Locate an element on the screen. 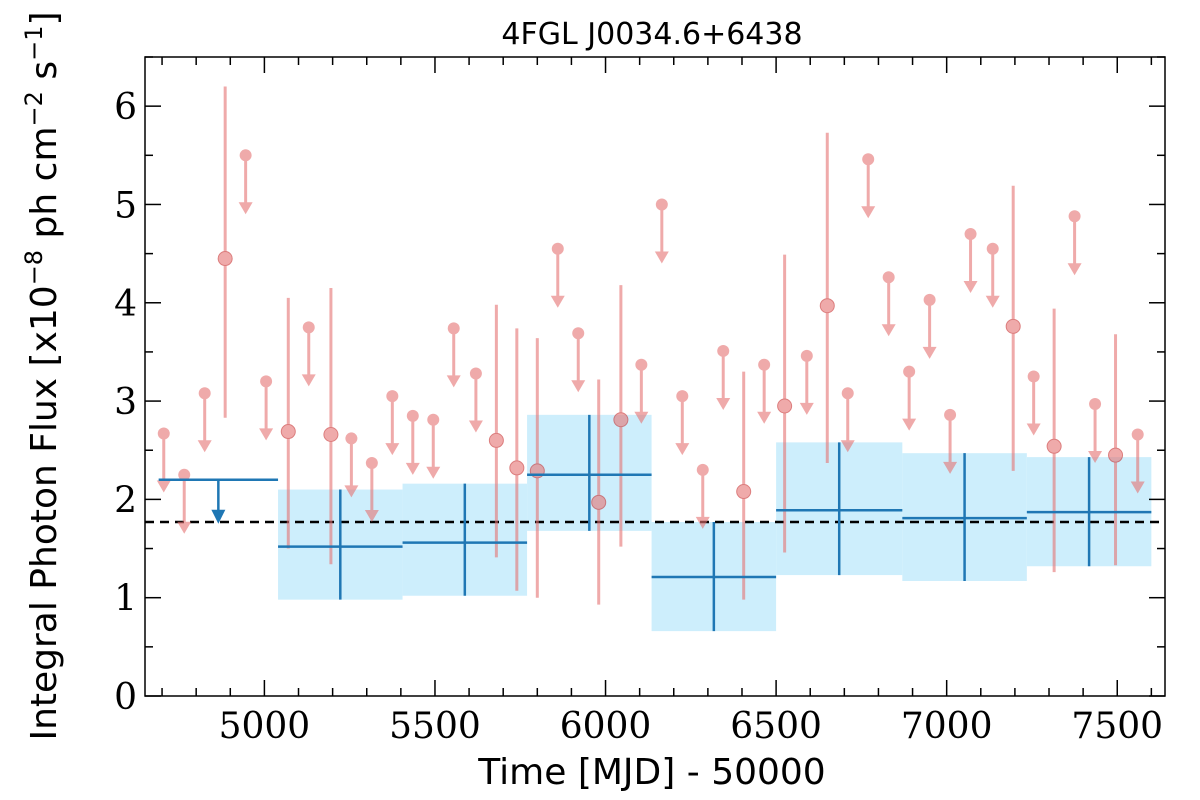 The height and width of the screenshot is (800, 1200). x-tick-label: 6000 is located at coordinates (606, 726).